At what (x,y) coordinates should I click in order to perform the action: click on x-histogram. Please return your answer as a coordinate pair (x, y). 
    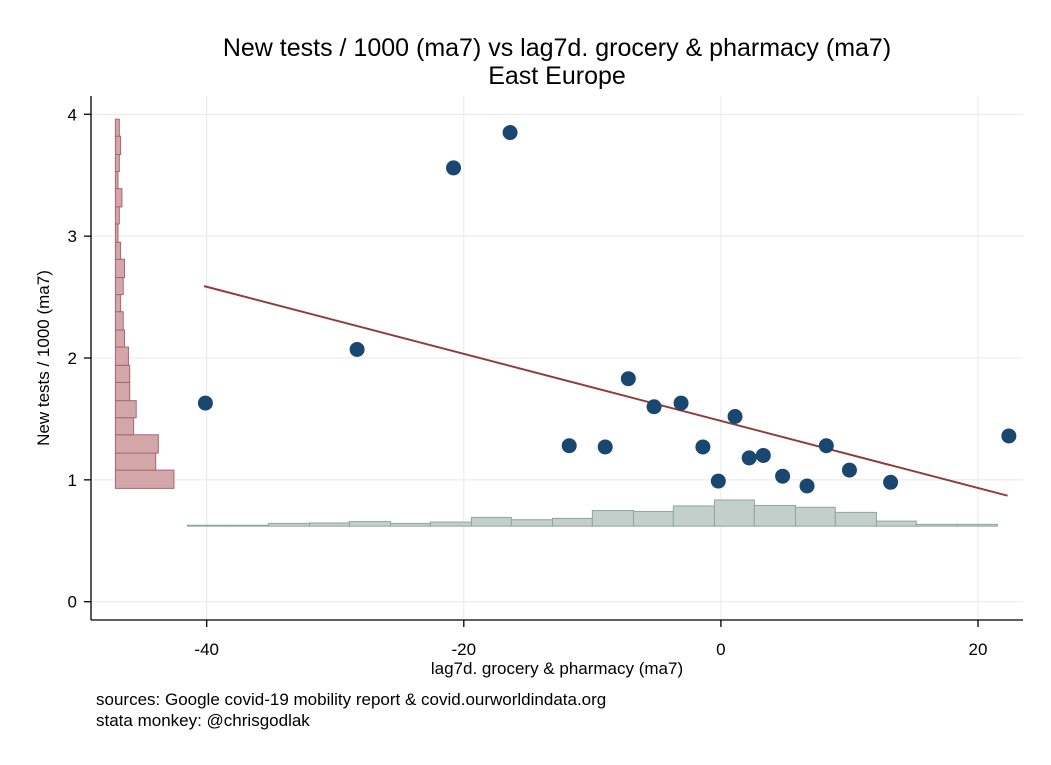
    Looking at the image, I should click on (592, 513).